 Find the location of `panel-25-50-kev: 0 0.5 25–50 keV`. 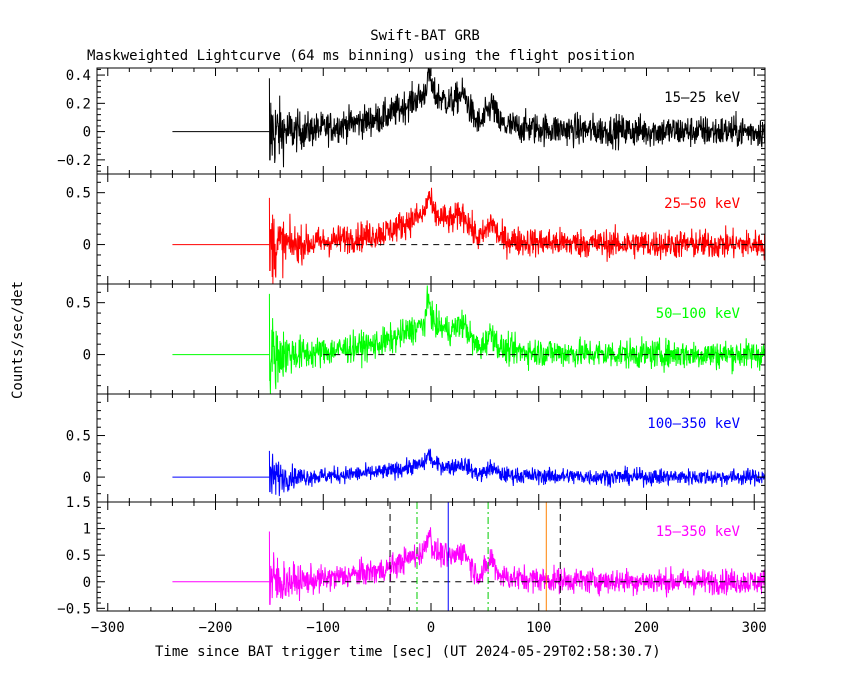

panel-25-50-kev: 0 0.5 25–50 keV is located at coordinates (416, 229).